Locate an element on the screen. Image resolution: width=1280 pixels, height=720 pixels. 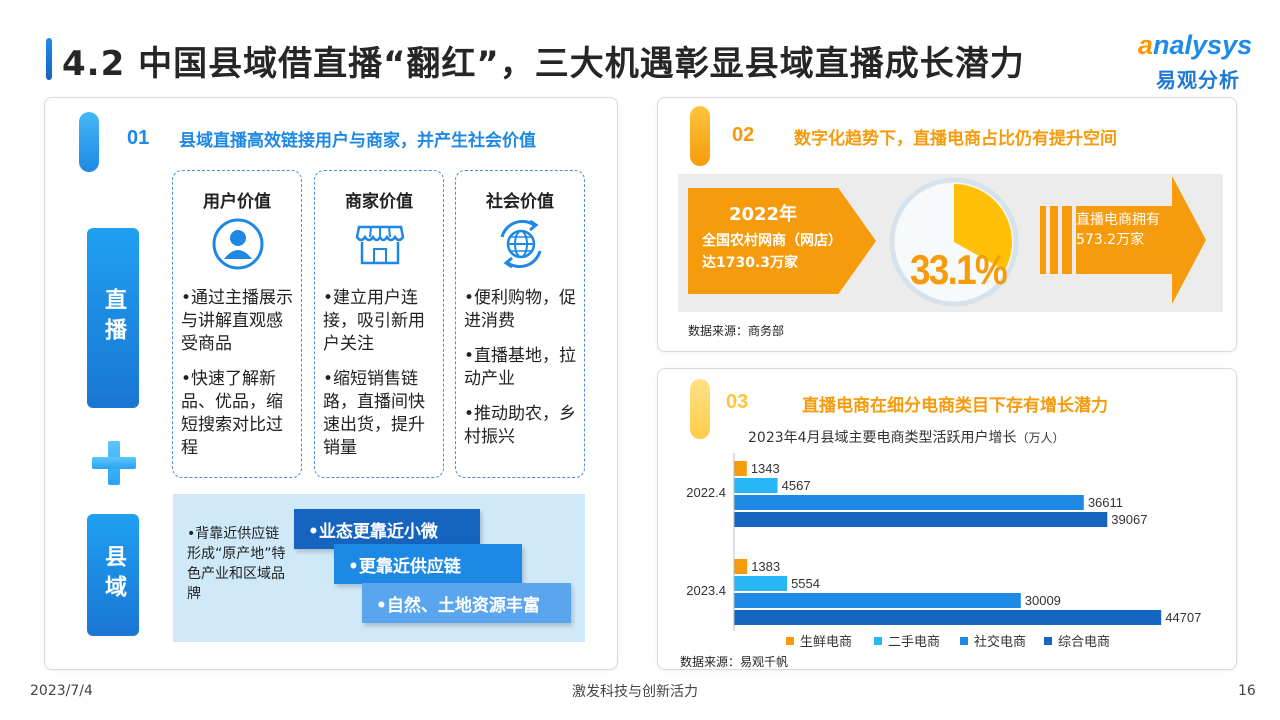
live-shops-arrow: 直播电商拥有573.2万家 is located at coordinates (1130, 240).